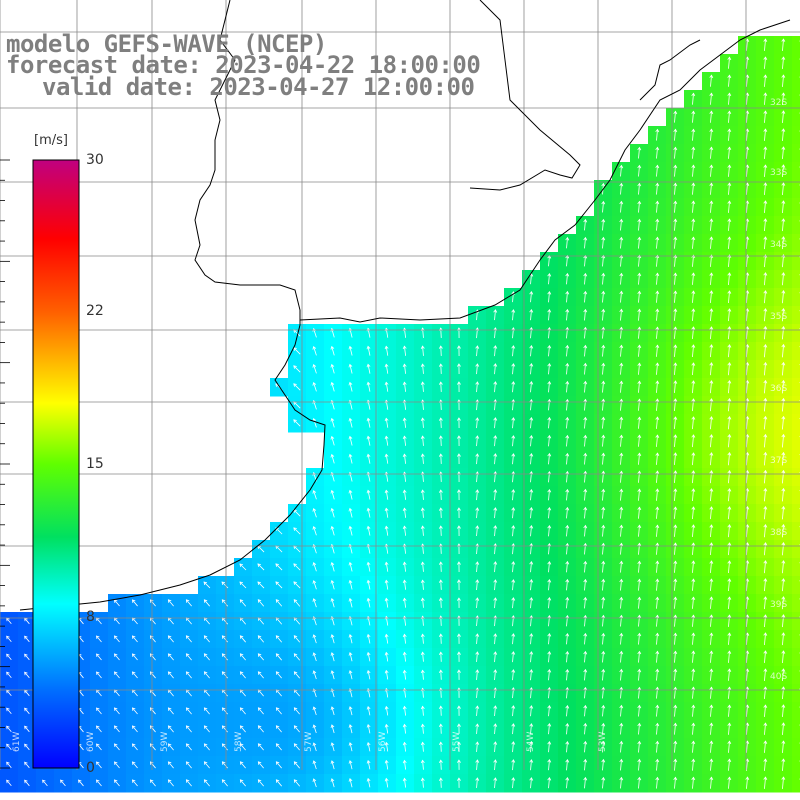 The image size is (800, 800). What do you see at coordinates (603, 741) in the screenshot?
I see `lon-label: 53W` at bounding box center [603, 741].